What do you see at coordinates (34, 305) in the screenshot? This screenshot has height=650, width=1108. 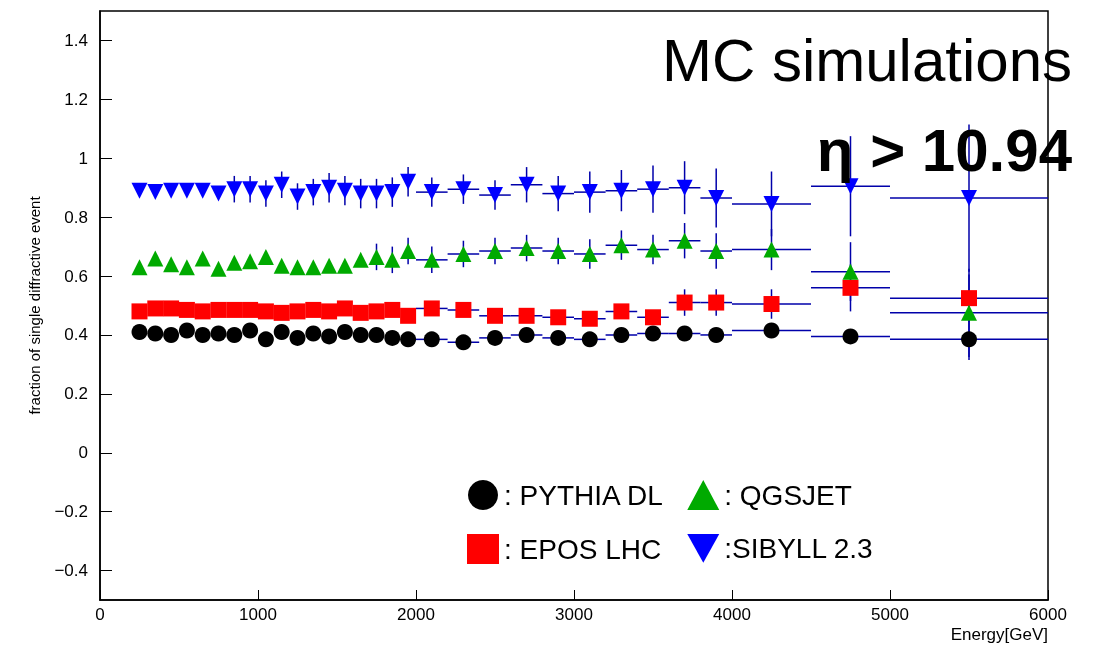 I see `y-axis-title: fraction of single diffractive event` at bounding box center [34, 305].